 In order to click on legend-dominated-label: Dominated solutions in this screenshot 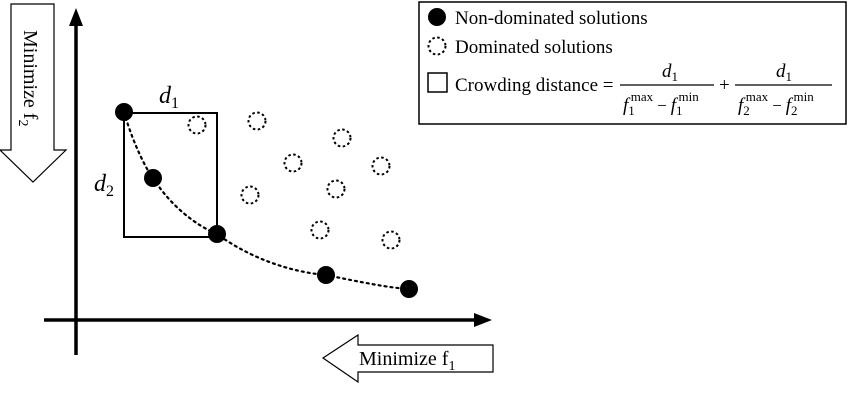, I will do `click(534, 47)`.